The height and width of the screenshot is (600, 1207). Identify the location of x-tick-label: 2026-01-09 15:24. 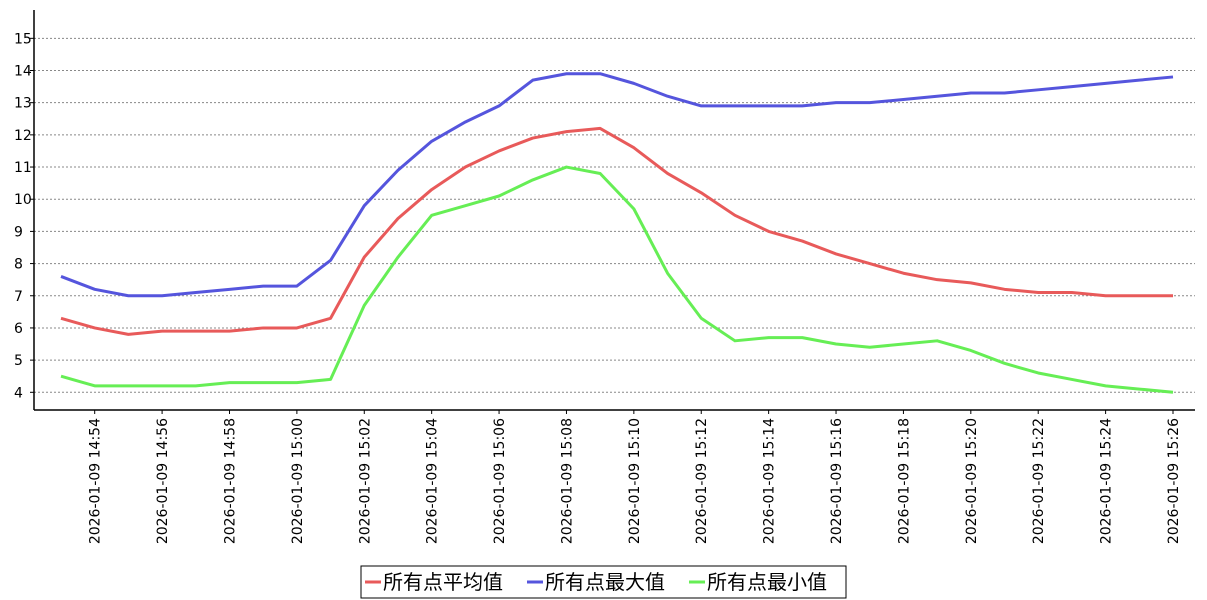
(1107, 481).